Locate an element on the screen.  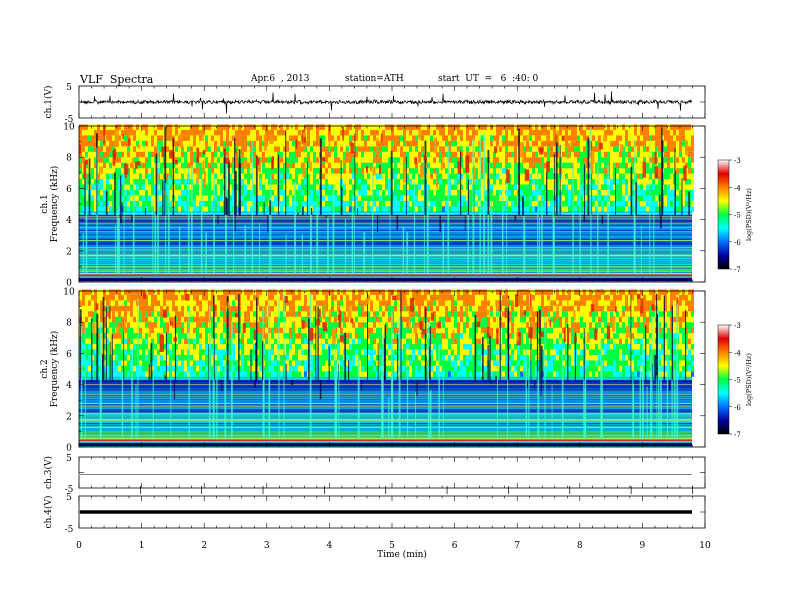
y-tick-label: 10 is located at coordinates (69, 128).